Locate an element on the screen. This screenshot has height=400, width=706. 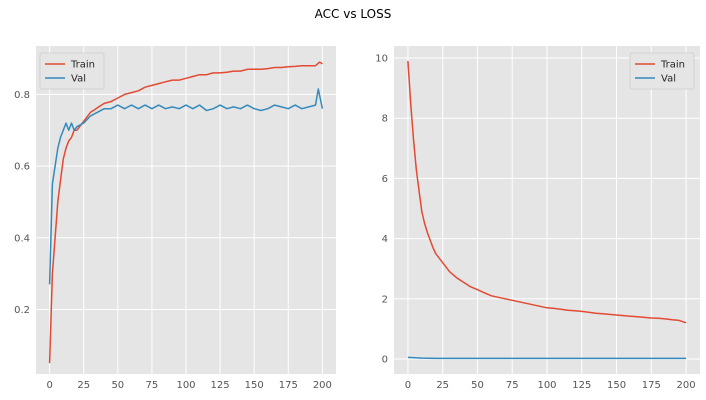
y-tick-label: 0.2 is located at coordinates (22, 310).